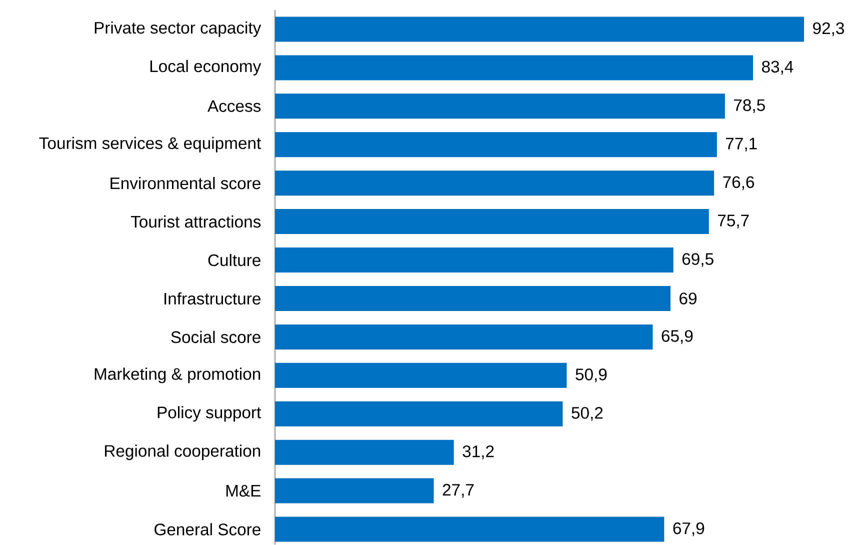  I want to click on y-tick-label: Tourism services & equipment, so click(150, 144).